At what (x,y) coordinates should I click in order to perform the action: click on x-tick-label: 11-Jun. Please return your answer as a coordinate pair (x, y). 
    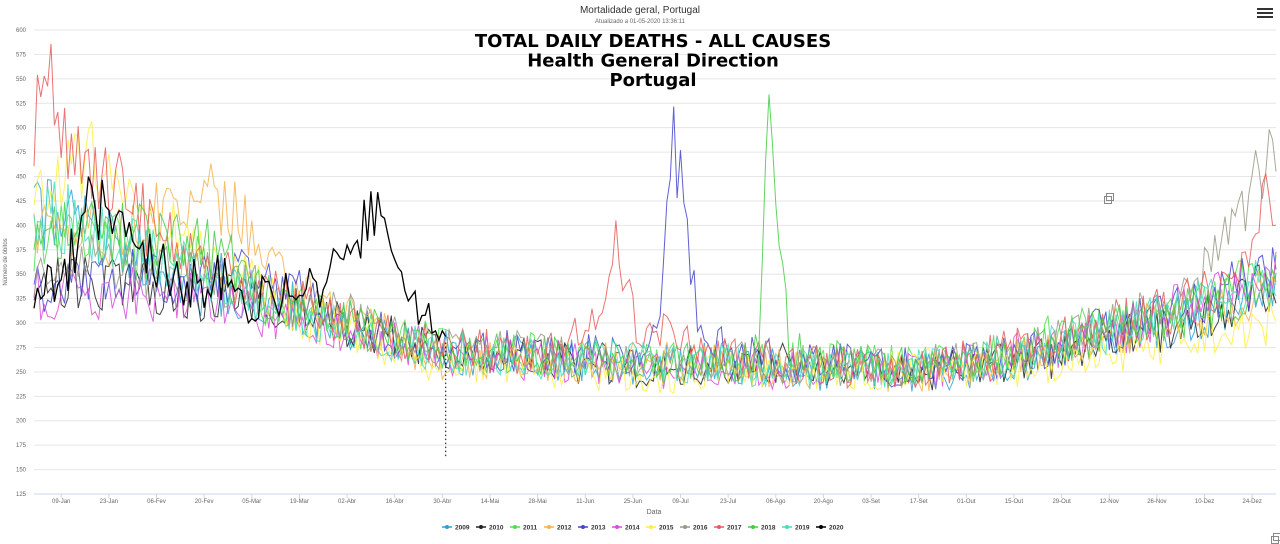
    Looking at the image, I should click on (585, 502).